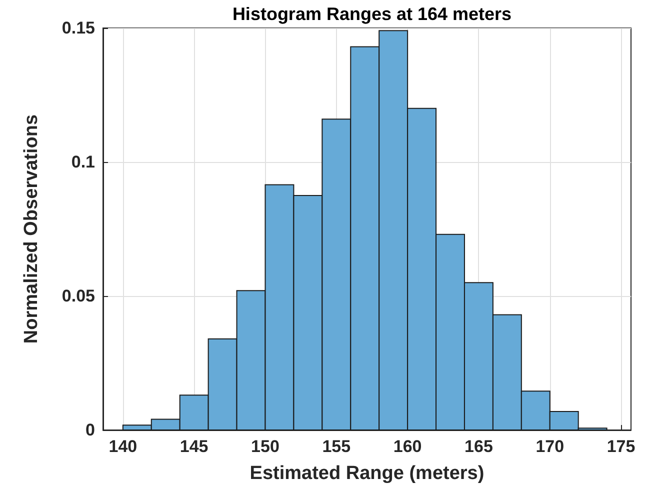  What do you see at coordinates (78, 296) in the screenshot?
I see `y-tick-label: 0.05` at bounding box center [78, 296].